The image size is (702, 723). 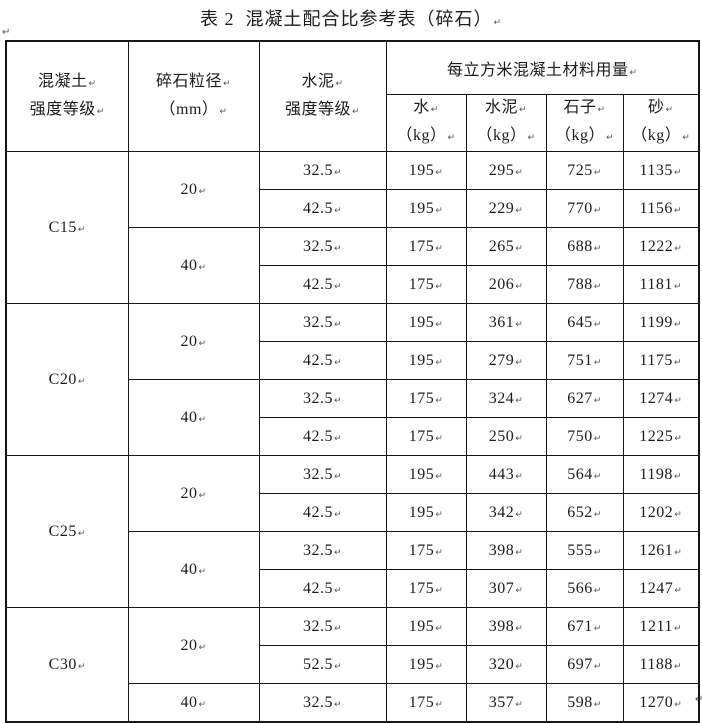 I want to click on stone-cell: 555↵, so click(x=584, y=550).